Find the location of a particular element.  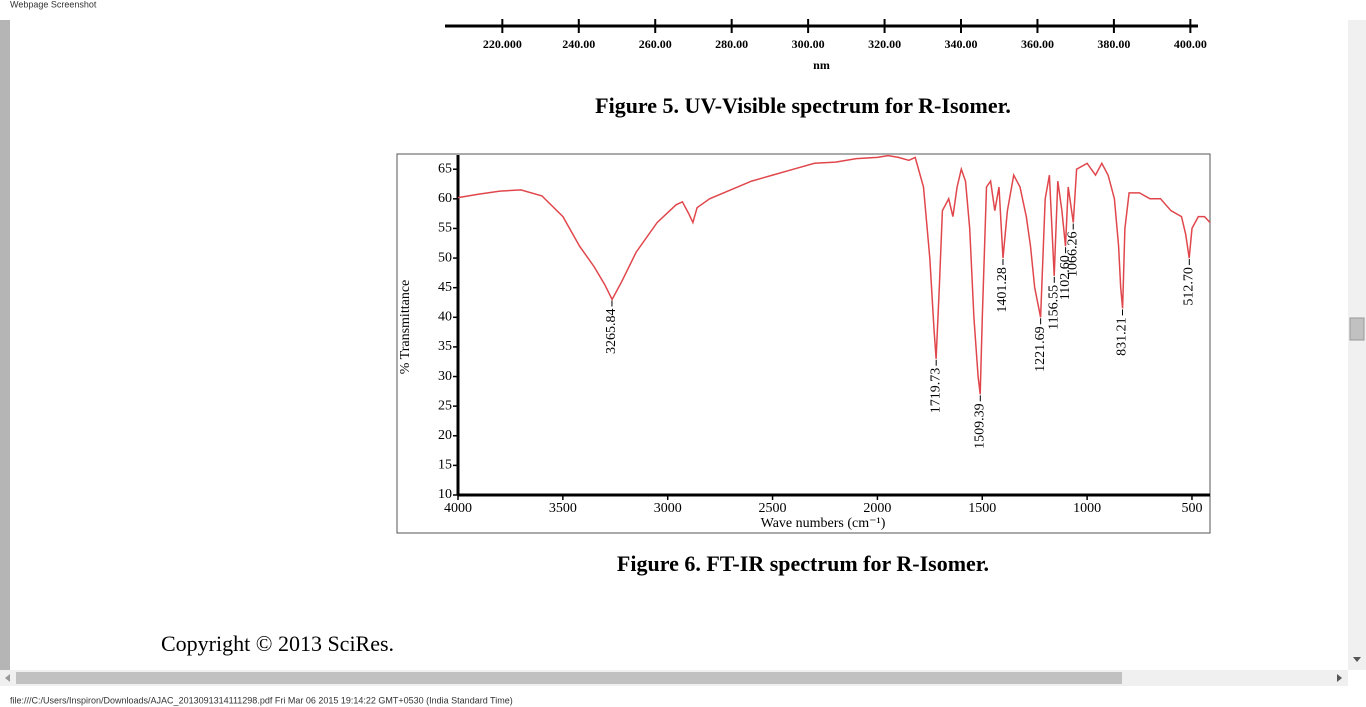

y-tick-label: 40 is located at coordinates (445, 317).